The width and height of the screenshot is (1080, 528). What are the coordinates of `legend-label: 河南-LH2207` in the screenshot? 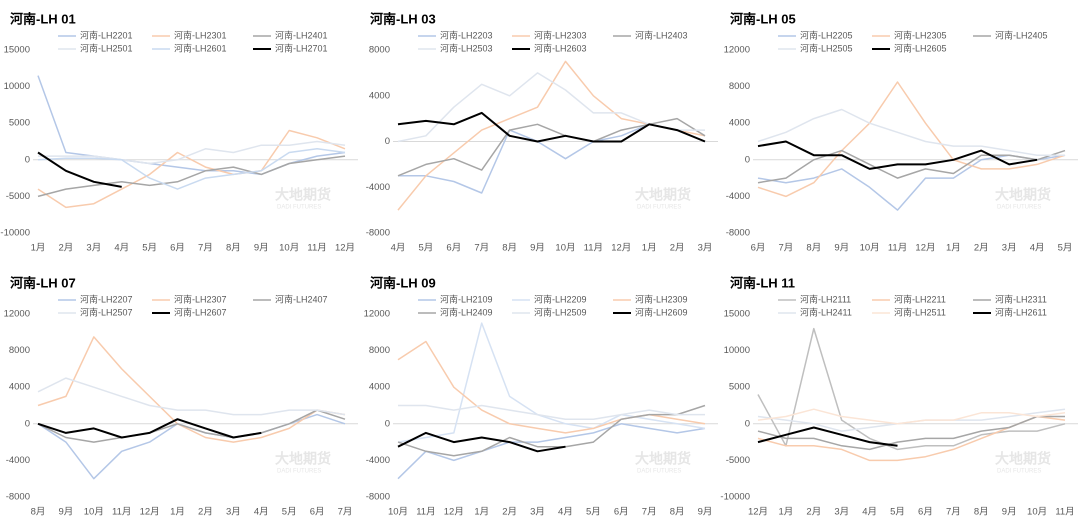 It's located at (106, 298).